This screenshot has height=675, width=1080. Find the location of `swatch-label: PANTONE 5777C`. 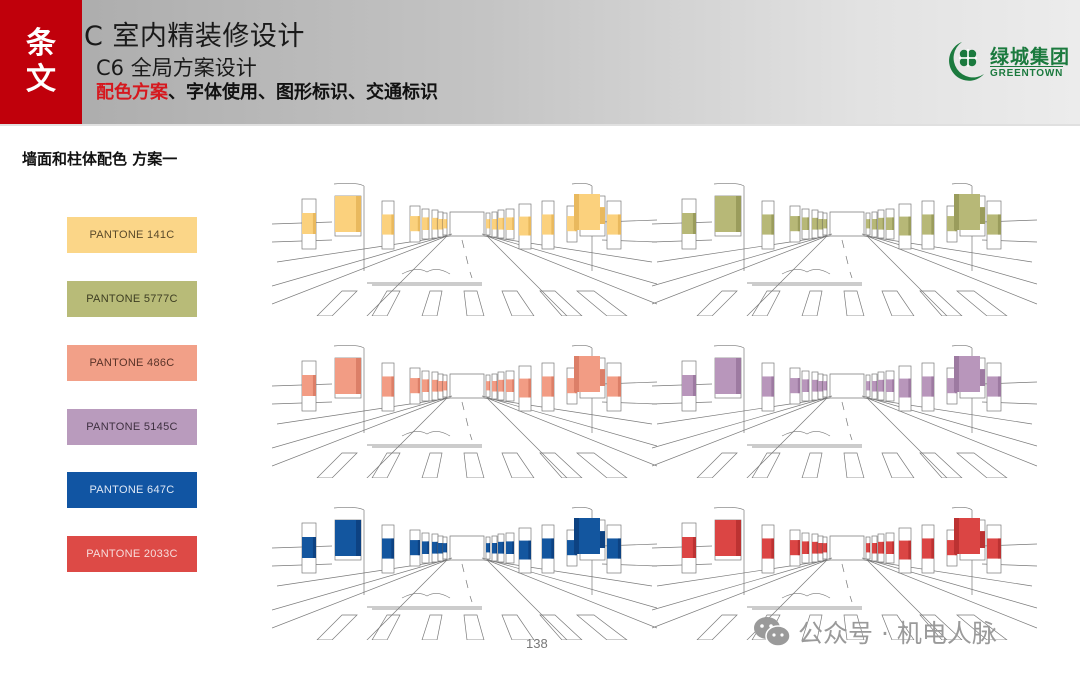

swatch-label: PANTONE 5777C is located at coordinates (132, 299).